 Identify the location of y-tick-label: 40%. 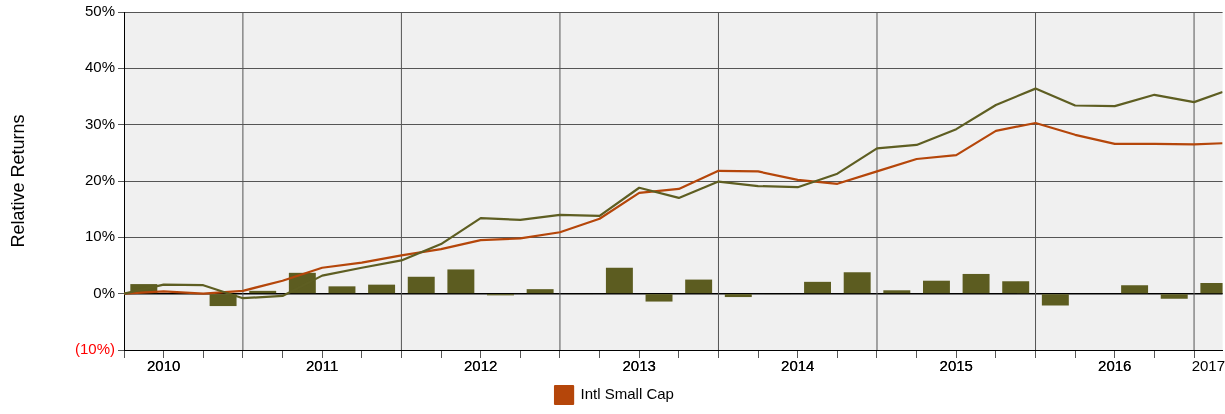
(99, 67).